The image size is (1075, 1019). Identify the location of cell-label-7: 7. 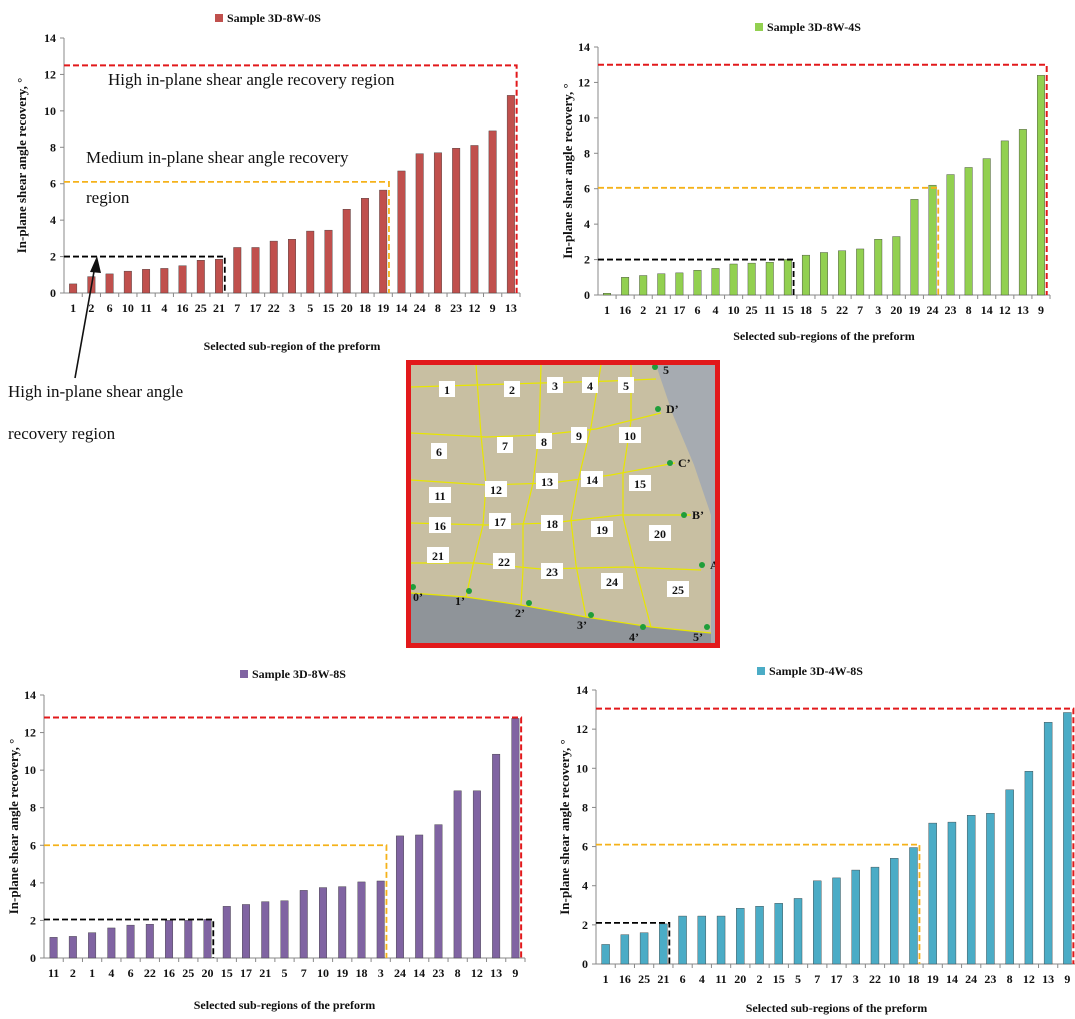
(505, 446).